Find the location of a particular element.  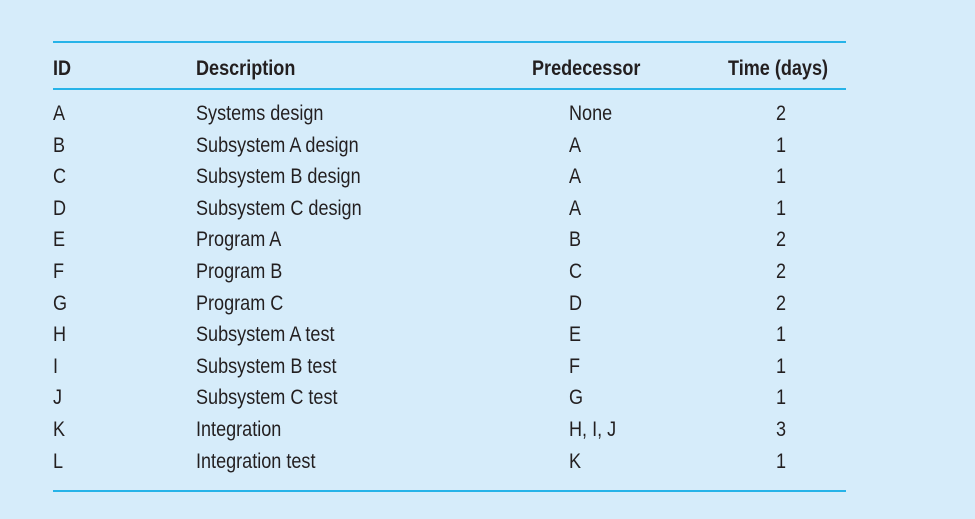

cell-description: Subsystem A test is located at coordinates (265, 334).